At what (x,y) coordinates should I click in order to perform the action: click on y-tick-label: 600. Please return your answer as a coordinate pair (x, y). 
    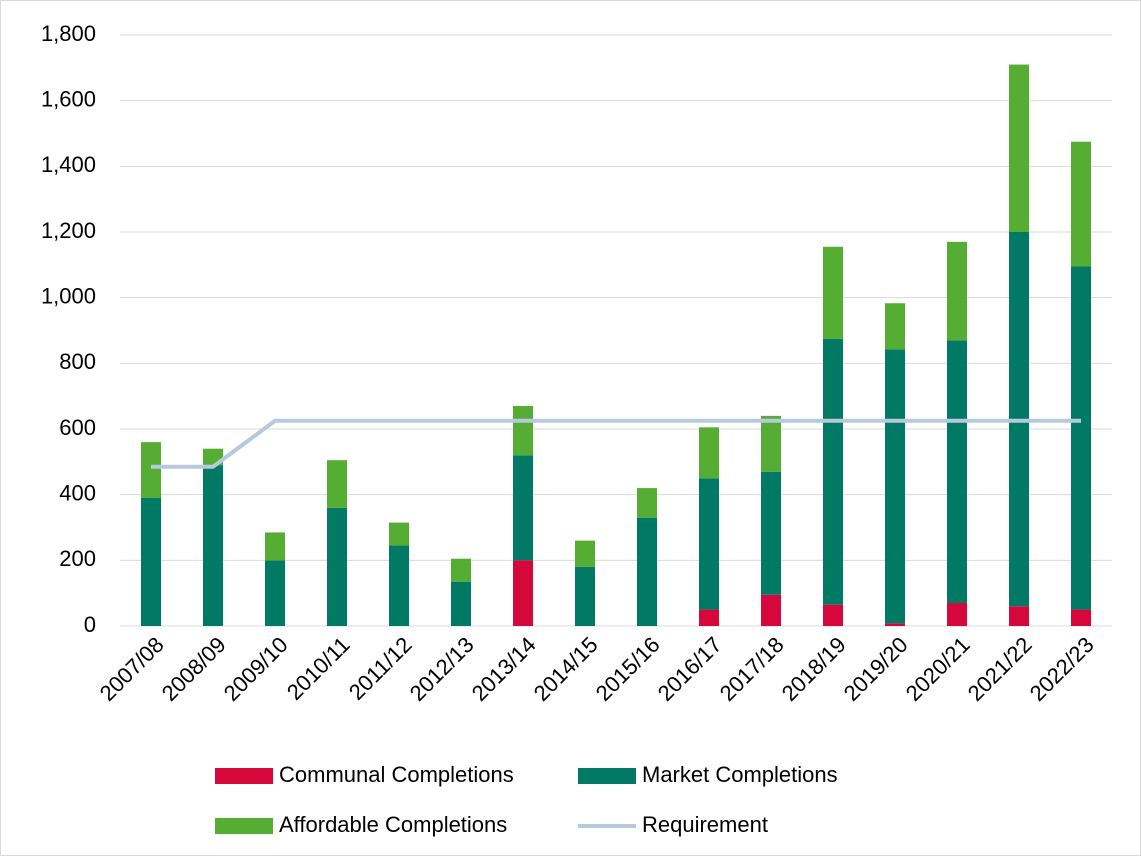
    Looking at the image, I should click on (77, 427).